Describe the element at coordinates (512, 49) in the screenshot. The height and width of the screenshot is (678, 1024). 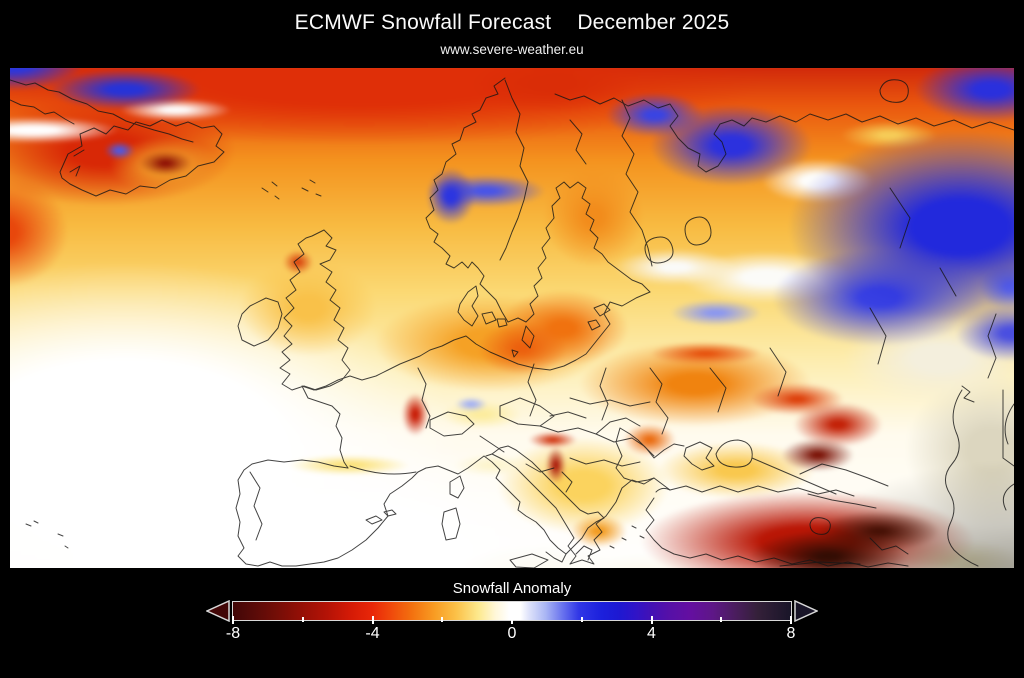
I see `source-url: www.severe-weather.eu` at that location.